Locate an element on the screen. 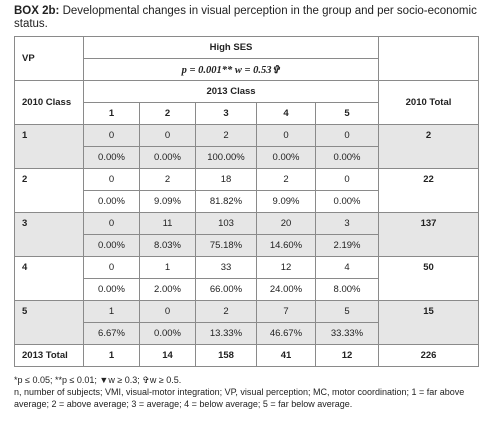 The height and width of the screenshot is (444, 489). column-header: 3 is located at coordinates (226, 113).